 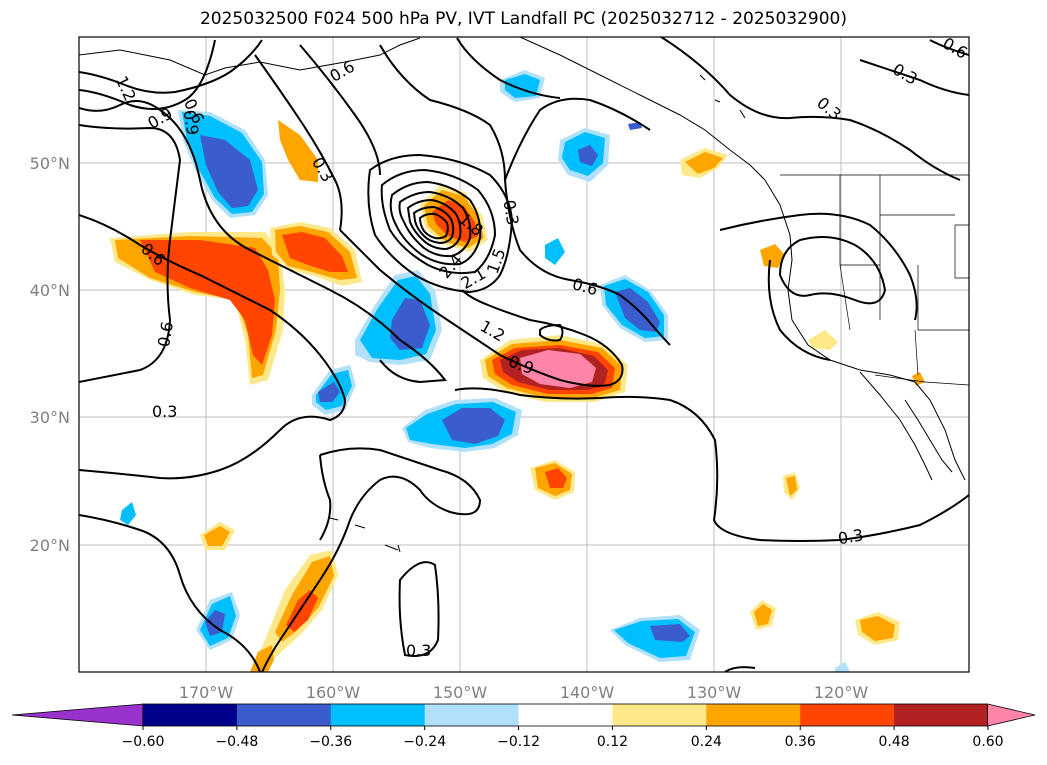 What do you see at coordinates (330, 742) in the screenshot?
I see `colorbar-tick-label: −0.36` at bounding box center [330, 742].